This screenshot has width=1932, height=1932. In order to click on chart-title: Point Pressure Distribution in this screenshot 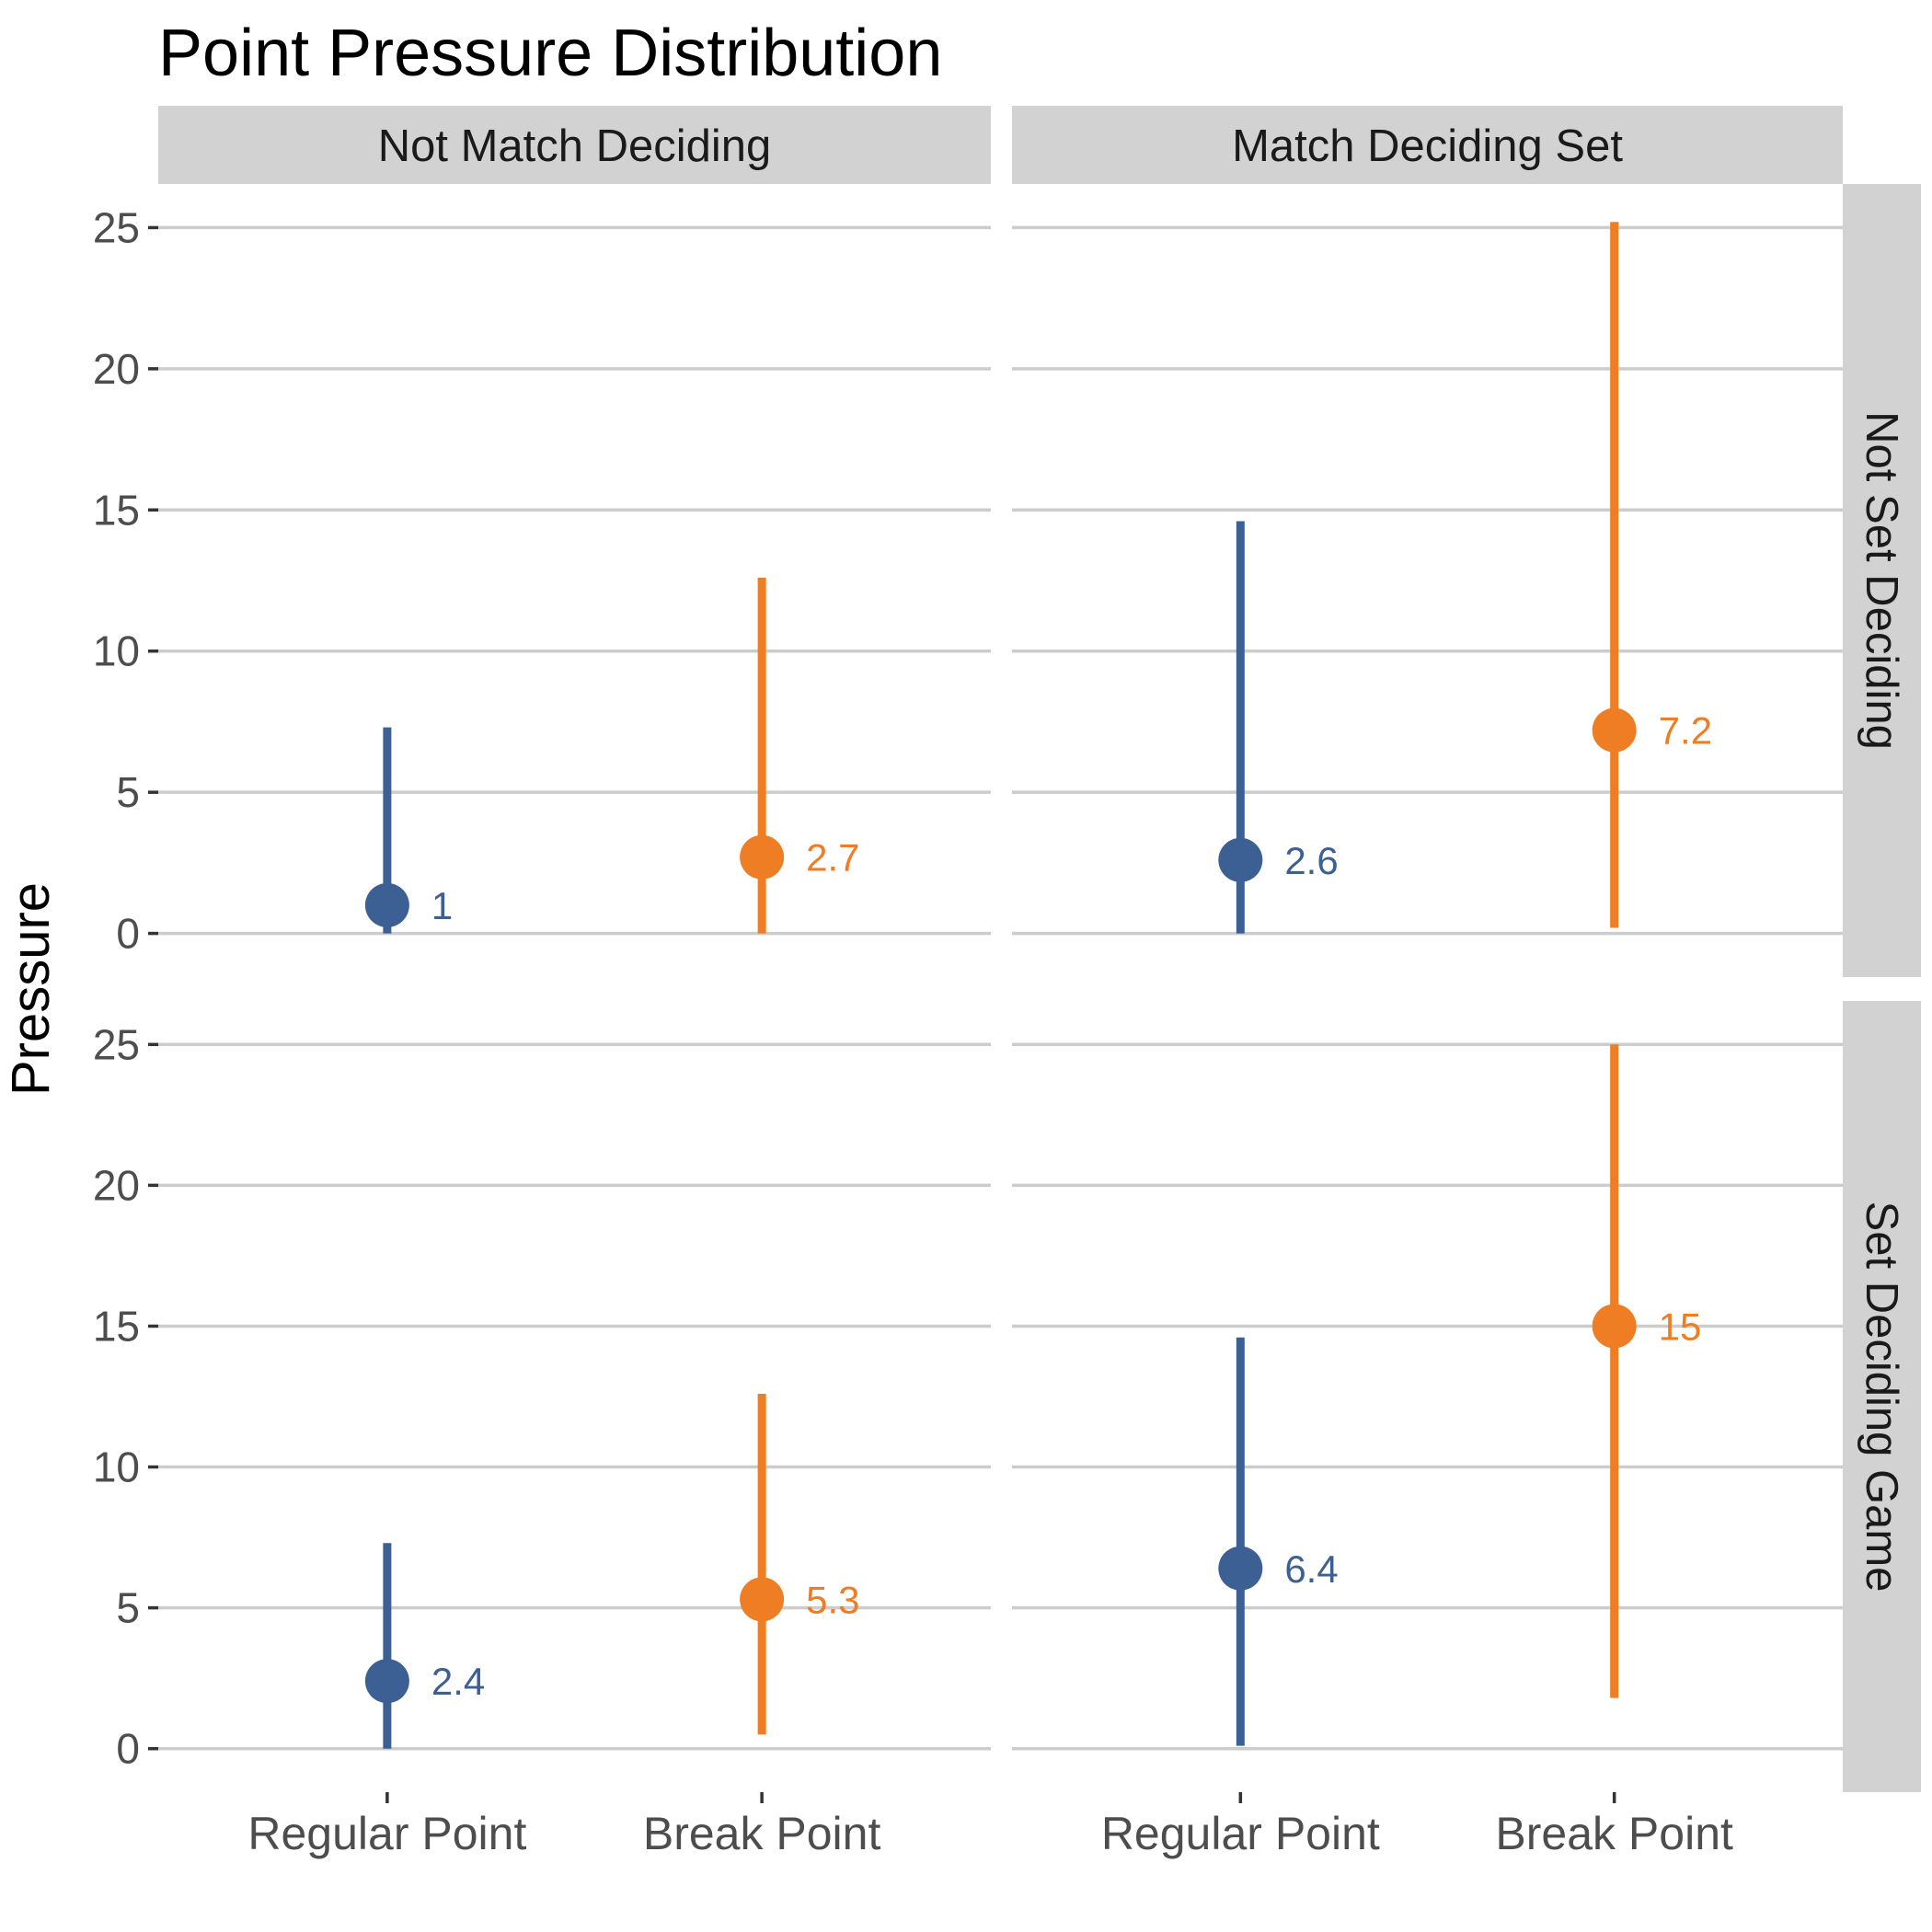, I will do `click(550, 53)`.